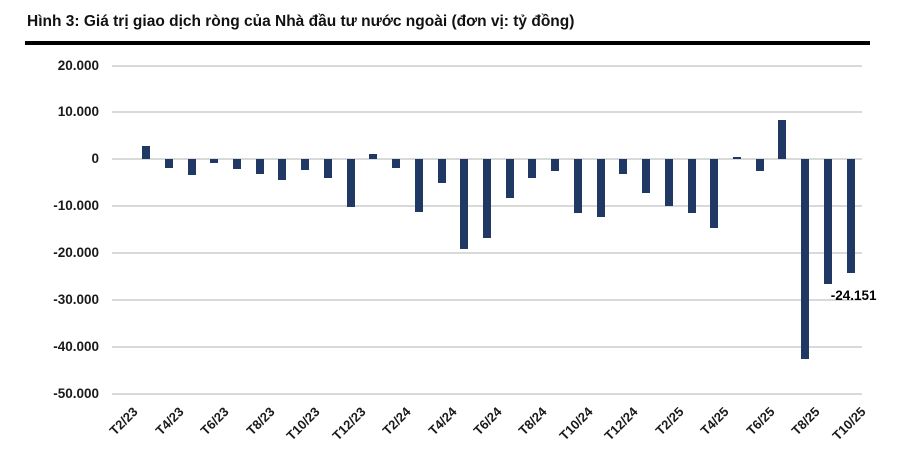  Describe the element at coordinates (760, 421) in the screenshot. I see `x-tick-label: T6/25` at that location.